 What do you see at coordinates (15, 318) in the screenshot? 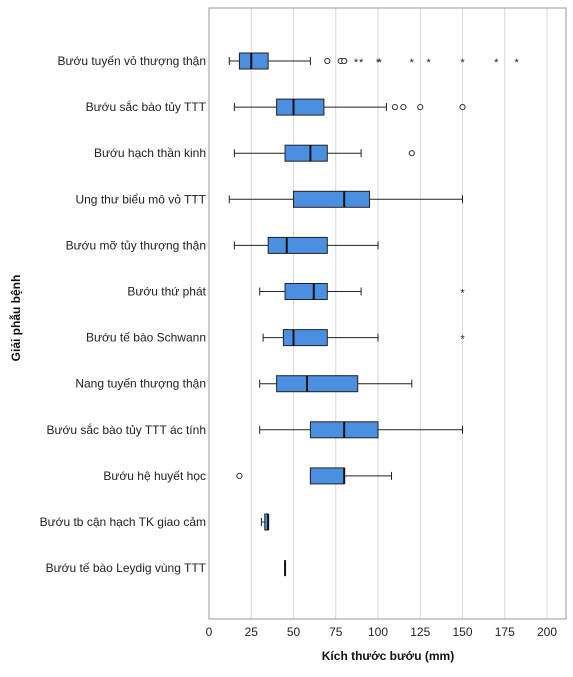
I see `y-axis-title: Giải phẫu bệnh` at bounding box center [15, 318].